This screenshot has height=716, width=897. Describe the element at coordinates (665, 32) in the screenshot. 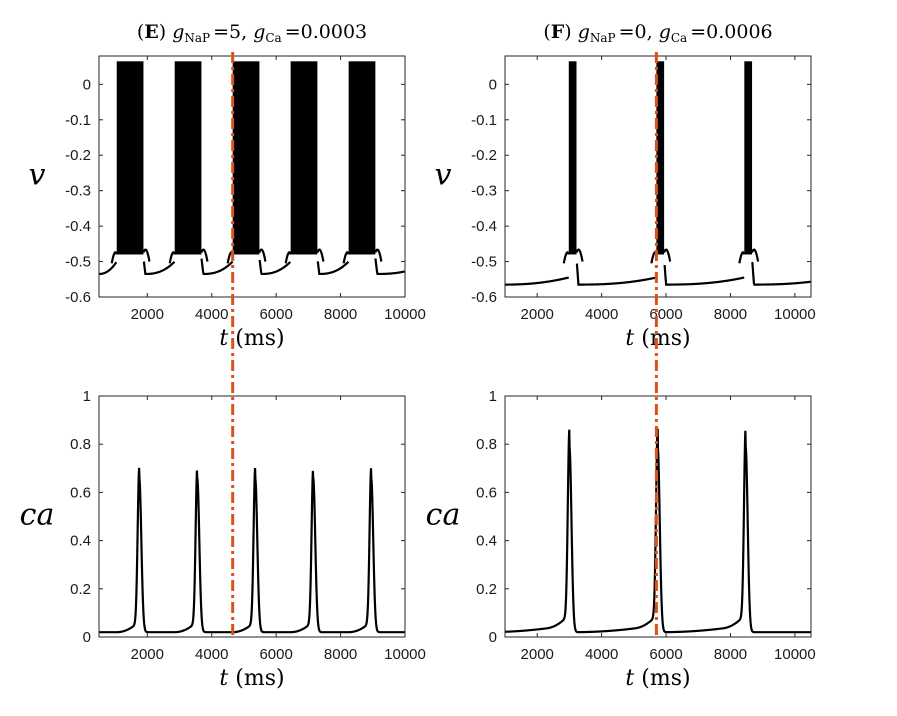

I see `title-g2: g` at that location.